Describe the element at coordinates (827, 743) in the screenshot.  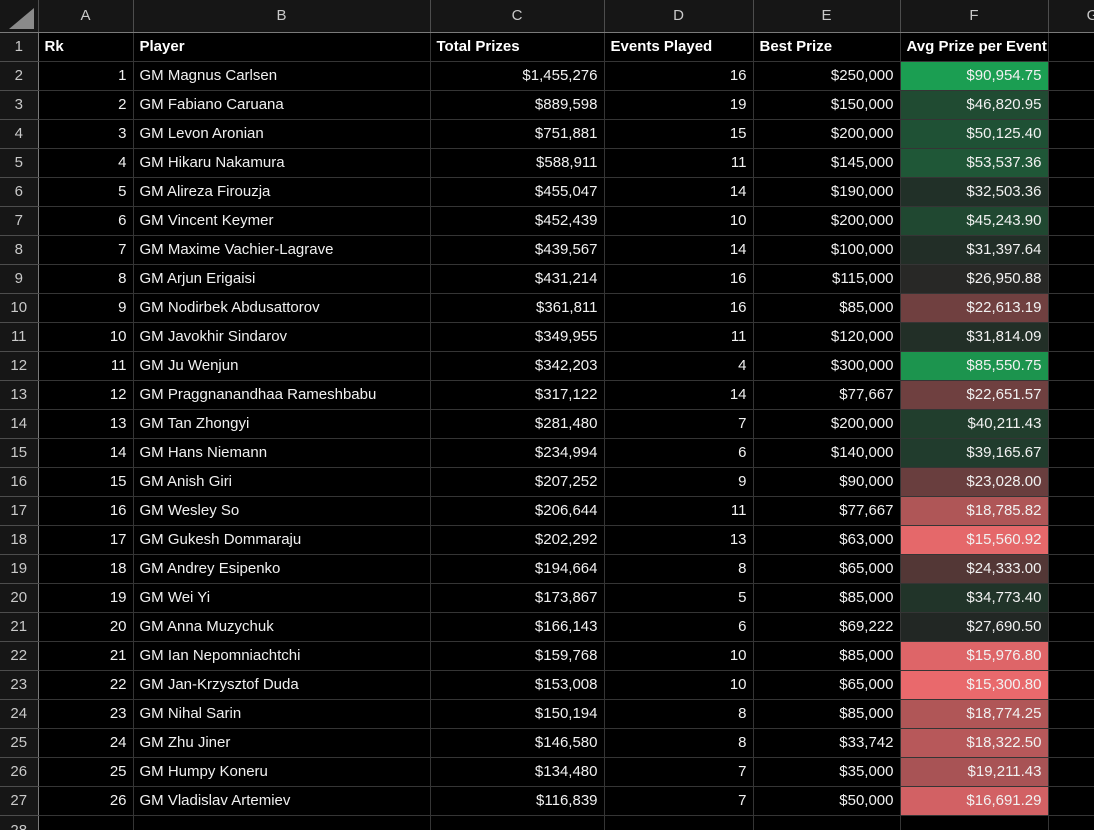
I see `cell-best-prize: $33,742` at that location.